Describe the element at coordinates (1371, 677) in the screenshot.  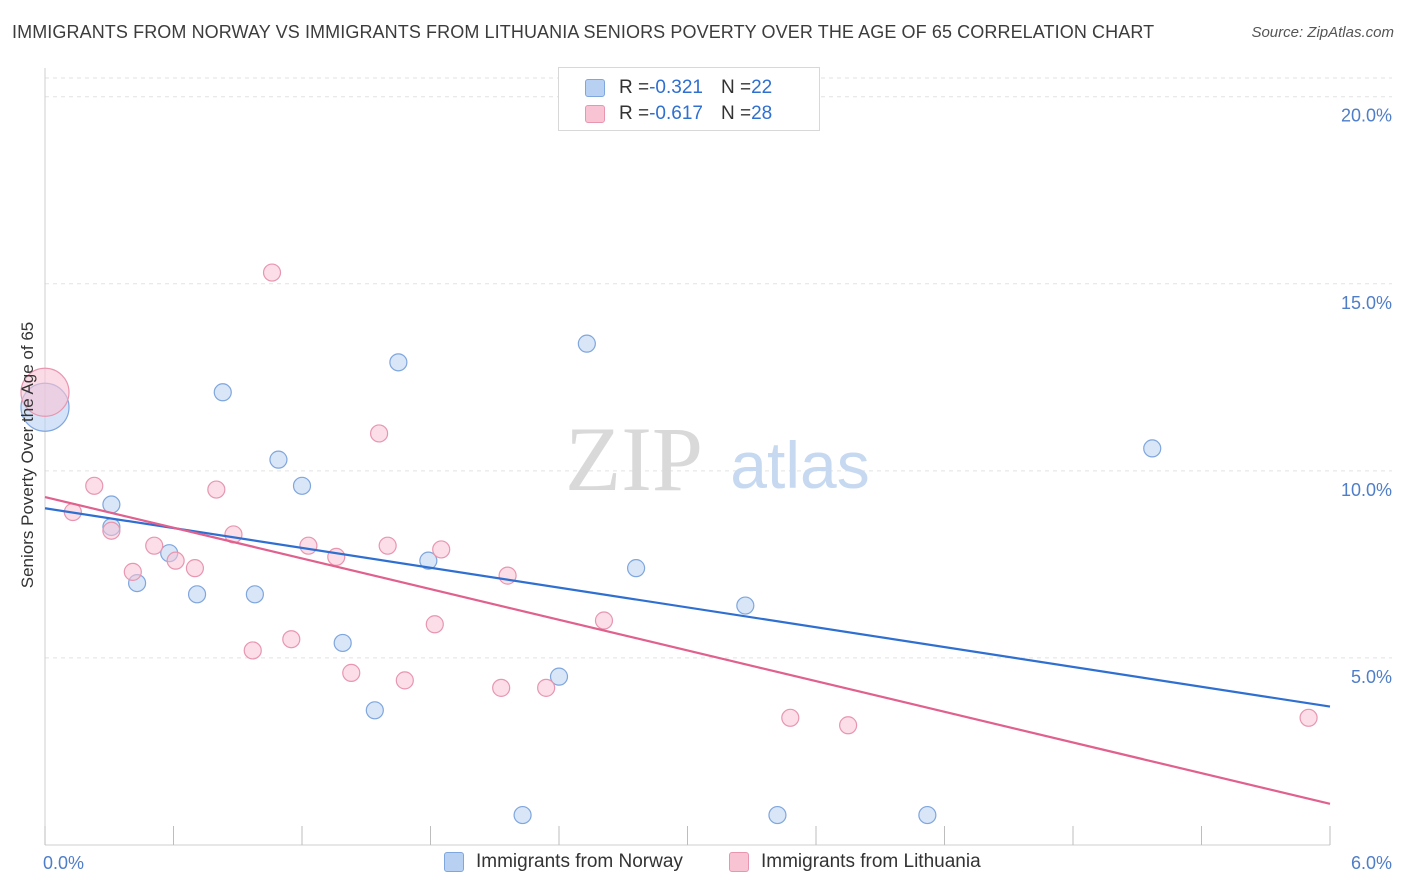
I see `y-tick-label-0: 5.0%` at that location.